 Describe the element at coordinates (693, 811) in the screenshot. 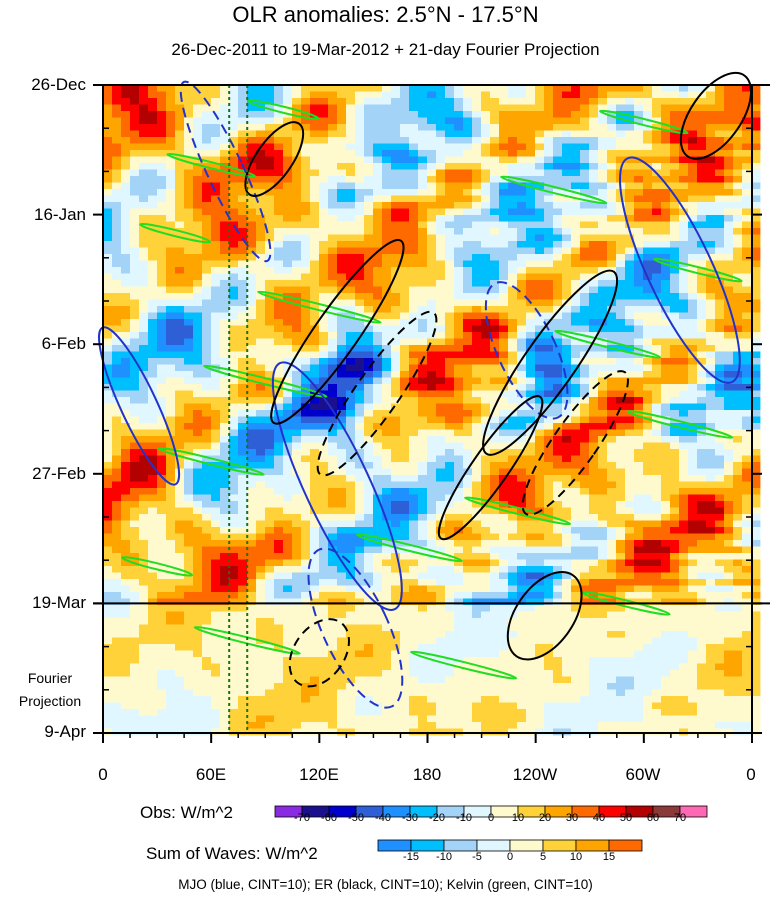

I see `obs-colorbar-box` at that location.